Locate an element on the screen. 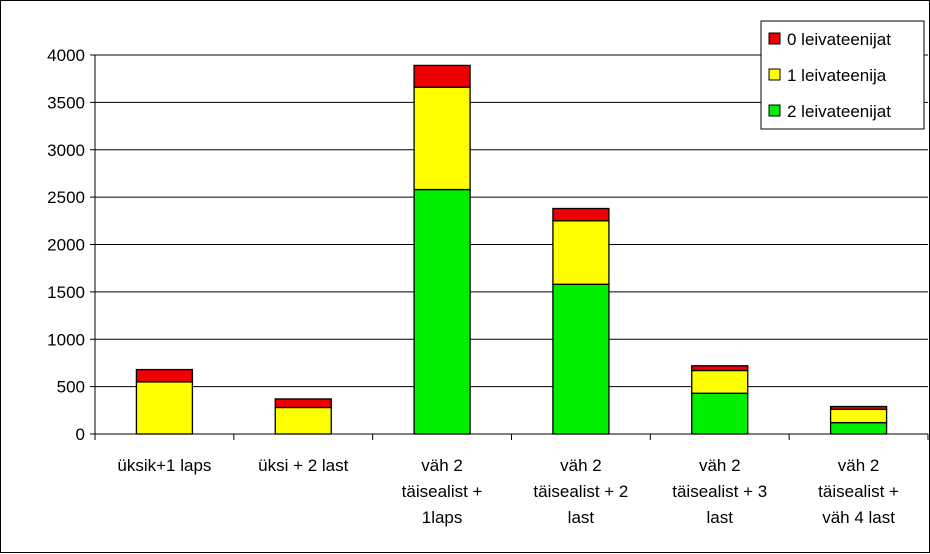 Image resolution: width=930 pixels, height=554 pixels. x-tick-label: üksik+1 laps is located at coordinates (164, 465).